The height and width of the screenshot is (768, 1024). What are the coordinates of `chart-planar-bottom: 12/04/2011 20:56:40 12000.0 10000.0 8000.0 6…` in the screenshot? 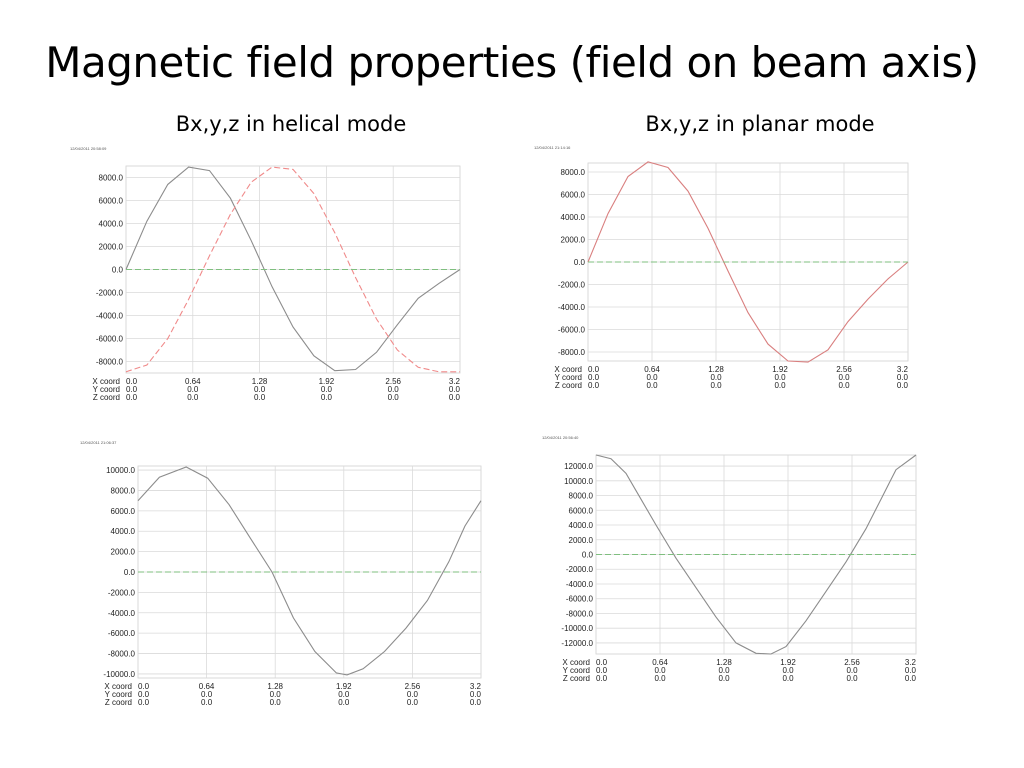 It's located at (729, 559).